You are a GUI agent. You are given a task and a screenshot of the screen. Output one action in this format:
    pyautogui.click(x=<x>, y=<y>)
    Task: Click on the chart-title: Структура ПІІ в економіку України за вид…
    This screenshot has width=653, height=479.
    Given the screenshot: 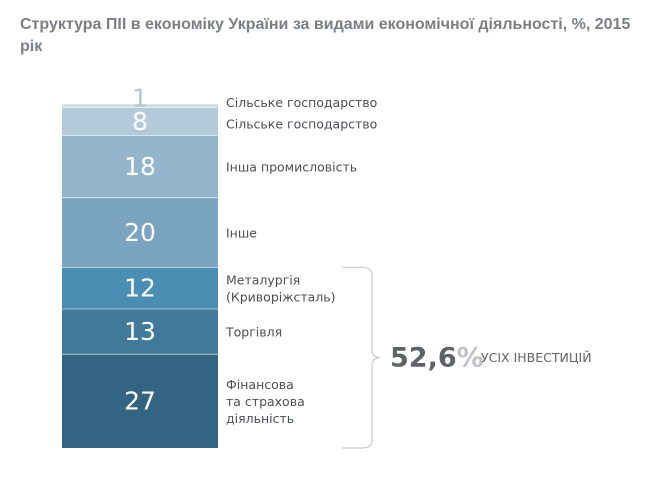 What is the action you would take?
    pyautogui.click(x=325, y=35)
    